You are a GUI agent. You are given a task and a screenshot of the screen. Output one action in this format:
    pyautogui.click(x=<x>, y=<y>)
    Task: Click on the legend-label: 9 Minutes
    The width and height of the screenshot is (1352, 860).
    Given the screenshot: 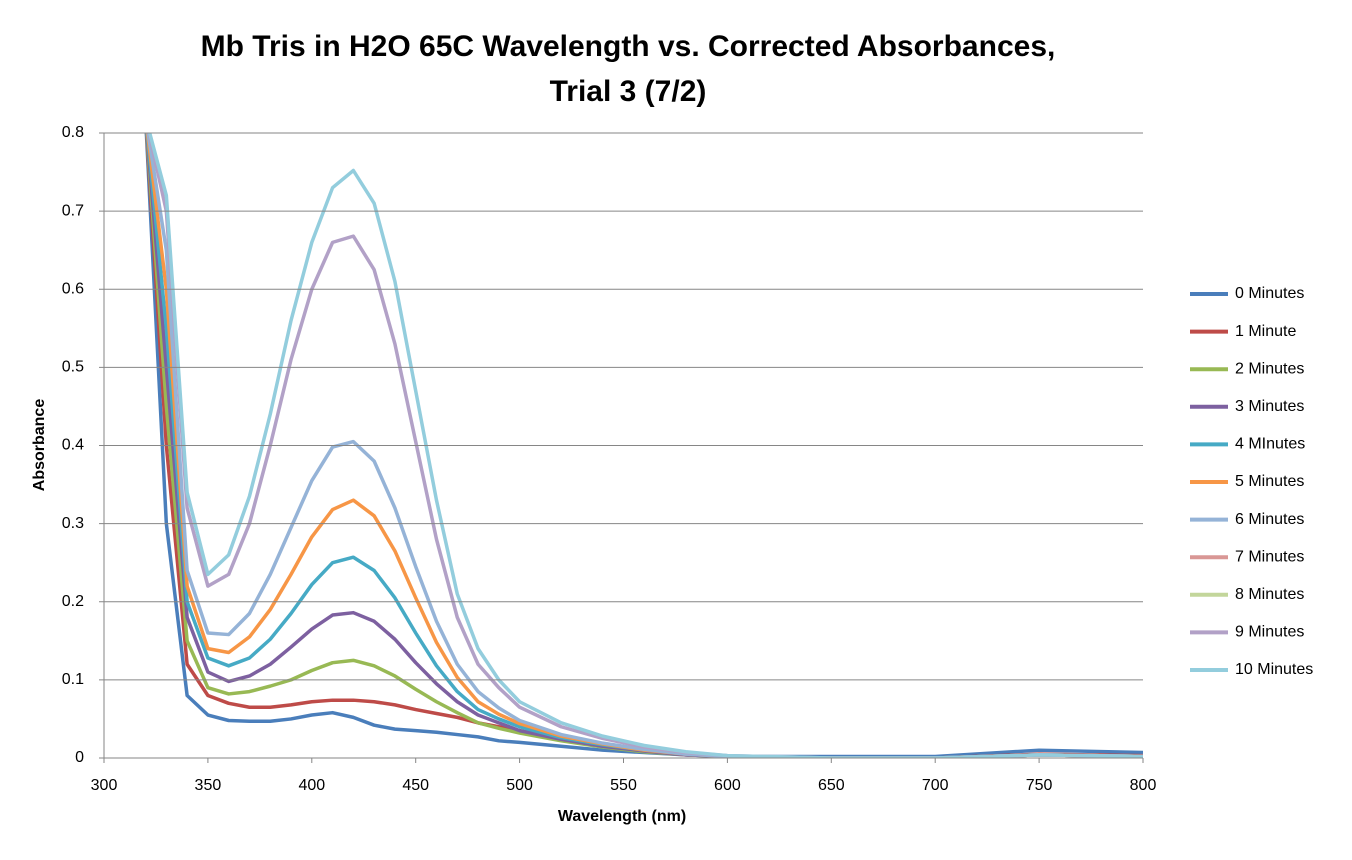 What is the action you would take?
    pyautogui.click(x=1269, y=632)
    